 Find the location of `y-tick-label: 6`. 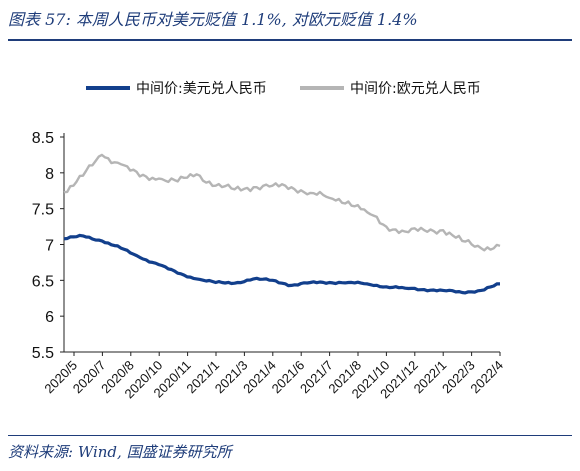

y-tick-label: 6 is located at coordinates (49, 317).